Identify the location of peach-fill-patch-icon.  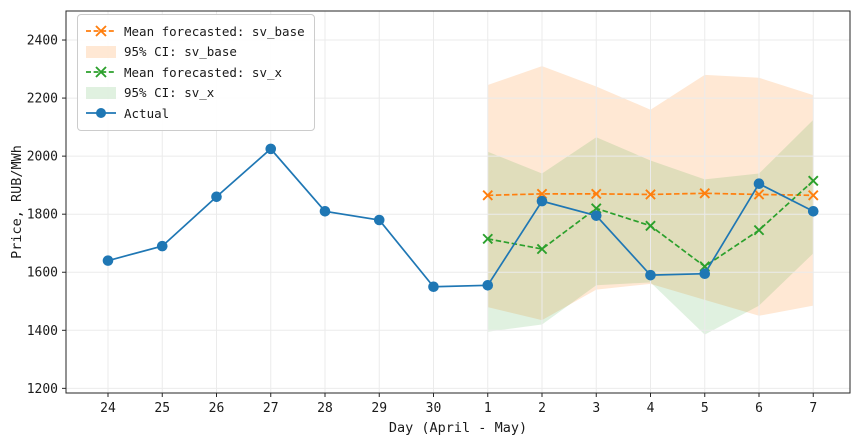
(101, 51).